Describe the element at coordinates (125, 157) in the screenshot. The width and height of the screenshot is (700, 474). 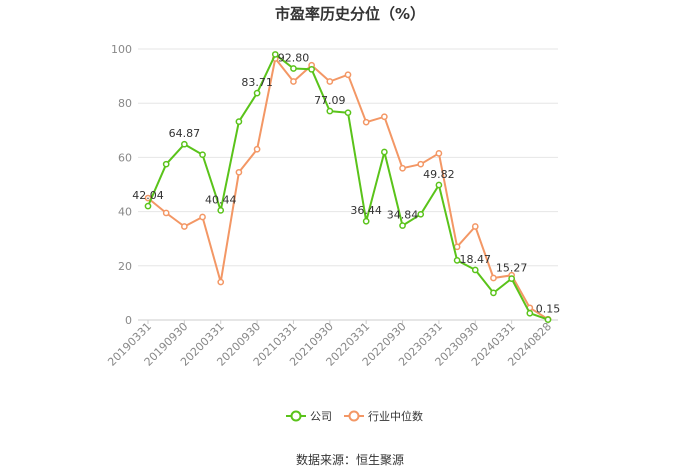
I see `y-tick-label: 60` at that location.